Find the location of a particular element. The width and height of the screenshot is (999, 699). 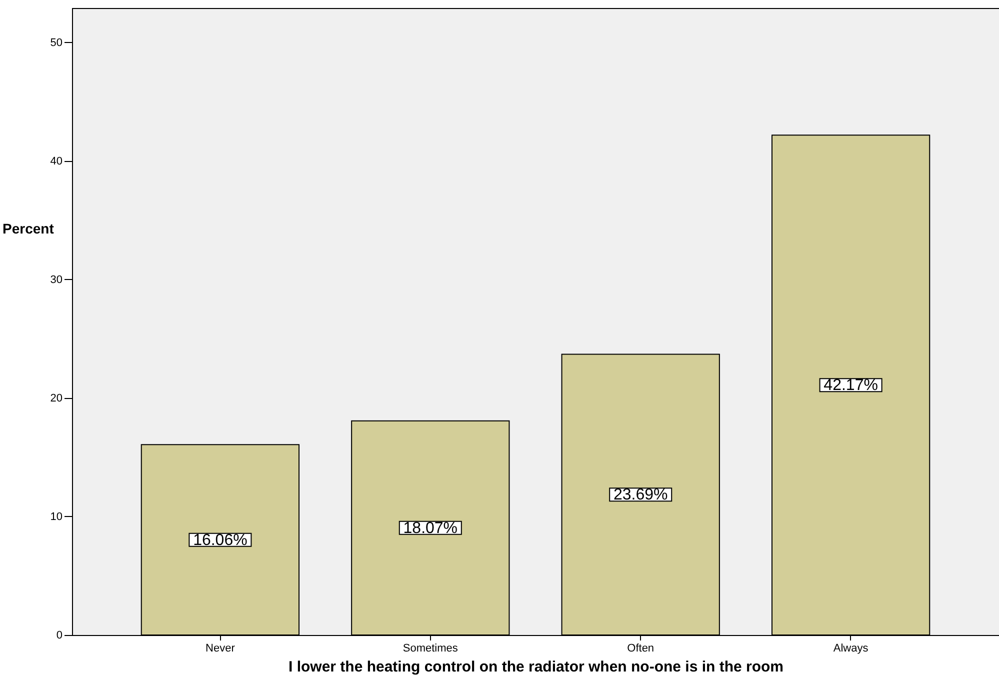

x-tick-label: Sometimes is located at coordinates (430, 648).